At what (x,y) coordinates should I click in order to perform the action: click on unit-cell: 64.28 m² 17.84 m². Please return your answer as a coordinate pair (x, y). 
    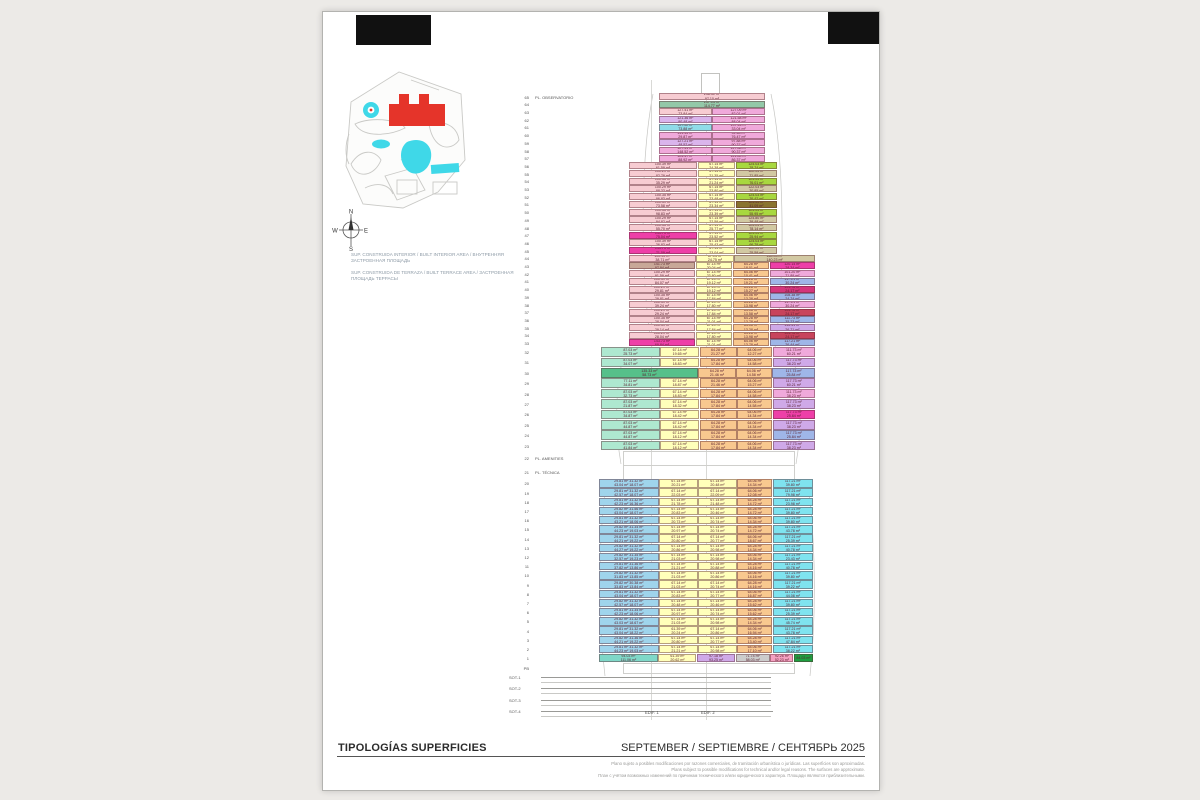
    Looking at the image, I should click on (718, 424).